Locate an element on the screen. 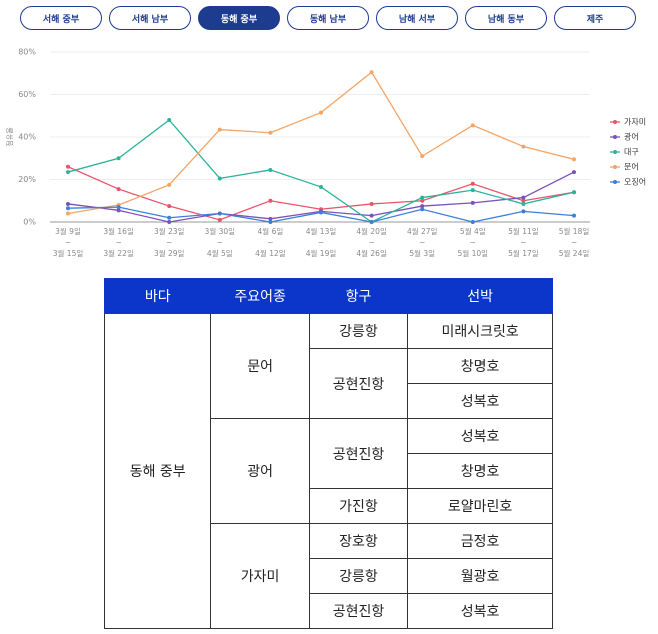  tab: 서해 남부 is located at coordinates (150, 18).